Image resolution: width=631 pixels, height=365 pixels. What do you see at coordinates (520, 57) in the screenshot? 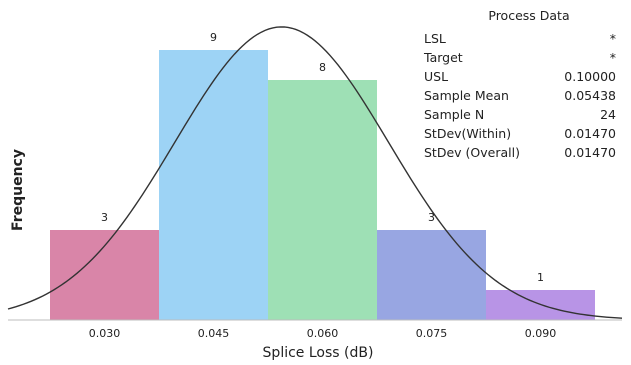
I see `process-data-row: Target *` at bounding box center [520, 57].